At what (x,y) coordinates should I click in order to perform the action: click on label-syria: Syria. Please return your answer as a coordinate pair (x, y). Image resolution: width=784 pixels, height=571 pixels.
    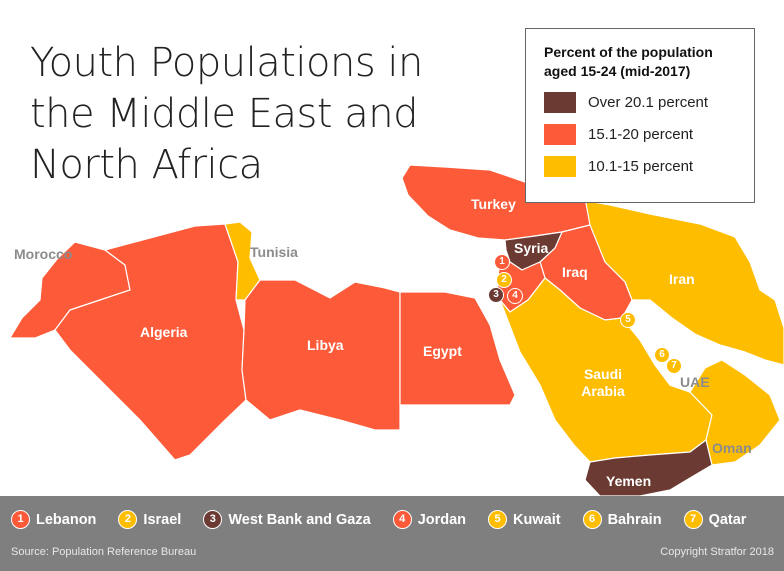
    Looking at the image, I should click on (531, 248).